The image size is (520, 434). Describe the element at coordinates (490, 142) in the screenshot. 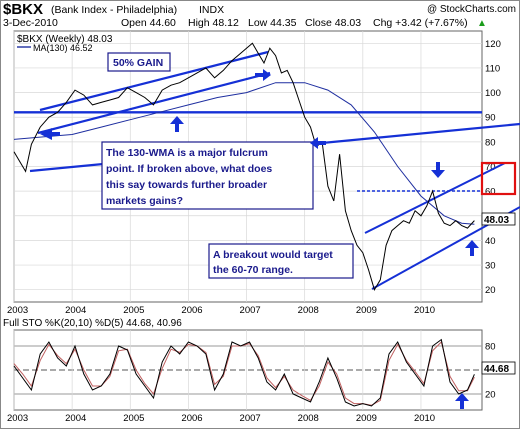

I see `y-tick-label: 80` at that location.